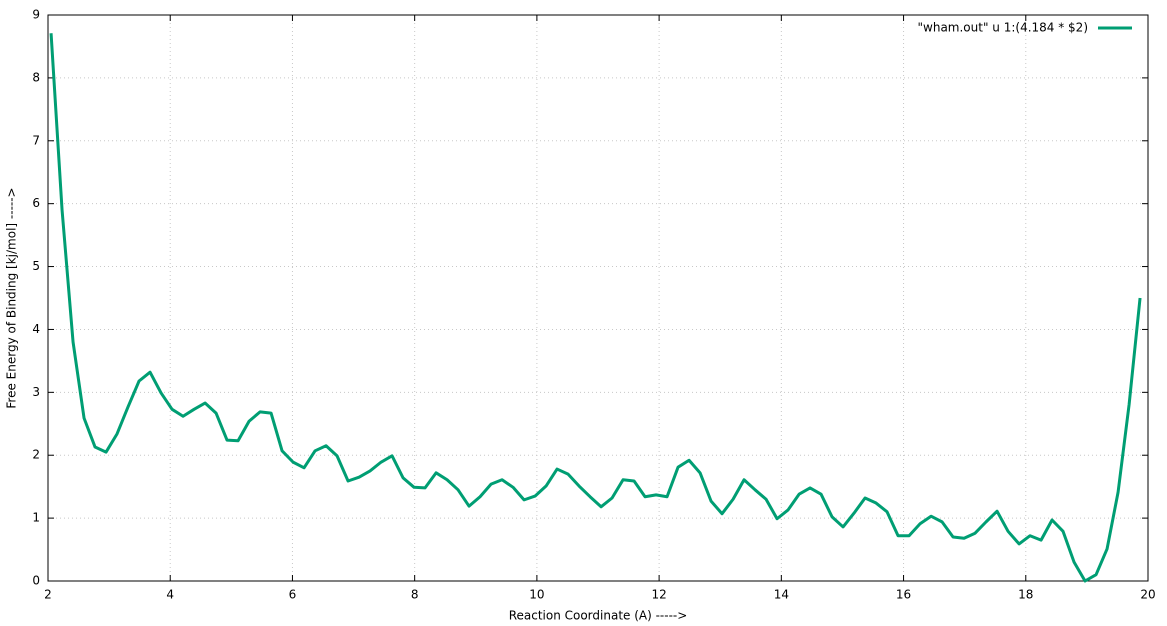 The height and width of the screenshot is (626, 1167). What do you see at coordinates (536, 595) in the screenshot?
I see `x-tick-label: 10` at bounding box center [536, 595].